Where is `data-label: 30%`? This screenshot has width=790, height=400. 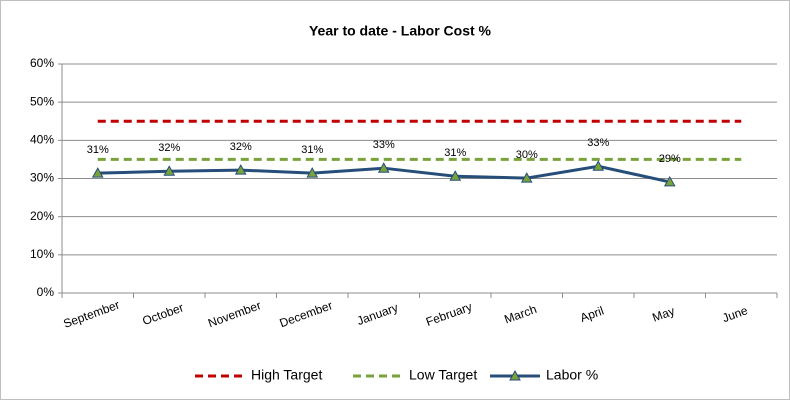
data-label: 30% is located at coordinates (527, 155).